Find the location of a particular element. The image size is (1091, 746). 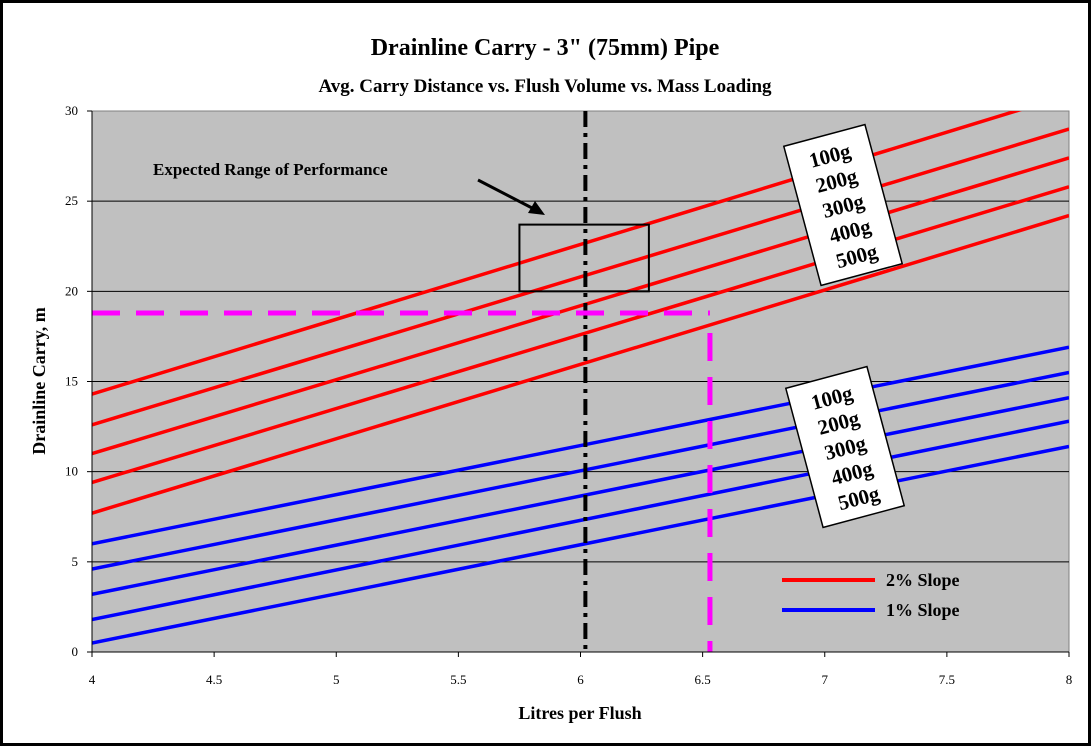

annotation-text: Expected Range of Performance is located at coordinates (270, 169).